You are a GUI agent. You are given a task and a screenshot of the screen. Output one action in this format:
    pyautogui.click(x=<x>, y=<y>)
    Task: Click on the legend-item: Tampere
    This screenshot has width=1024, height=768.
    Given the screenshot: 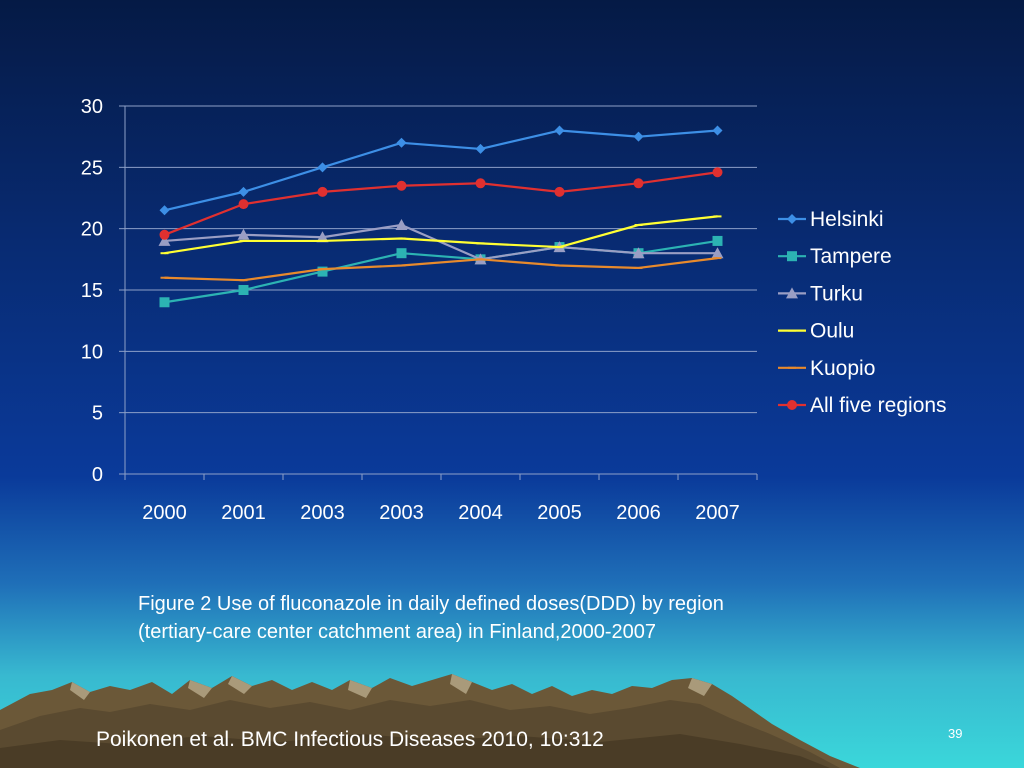 What is the action you would take?
    pyautogui.click(x=835, y=256)
    